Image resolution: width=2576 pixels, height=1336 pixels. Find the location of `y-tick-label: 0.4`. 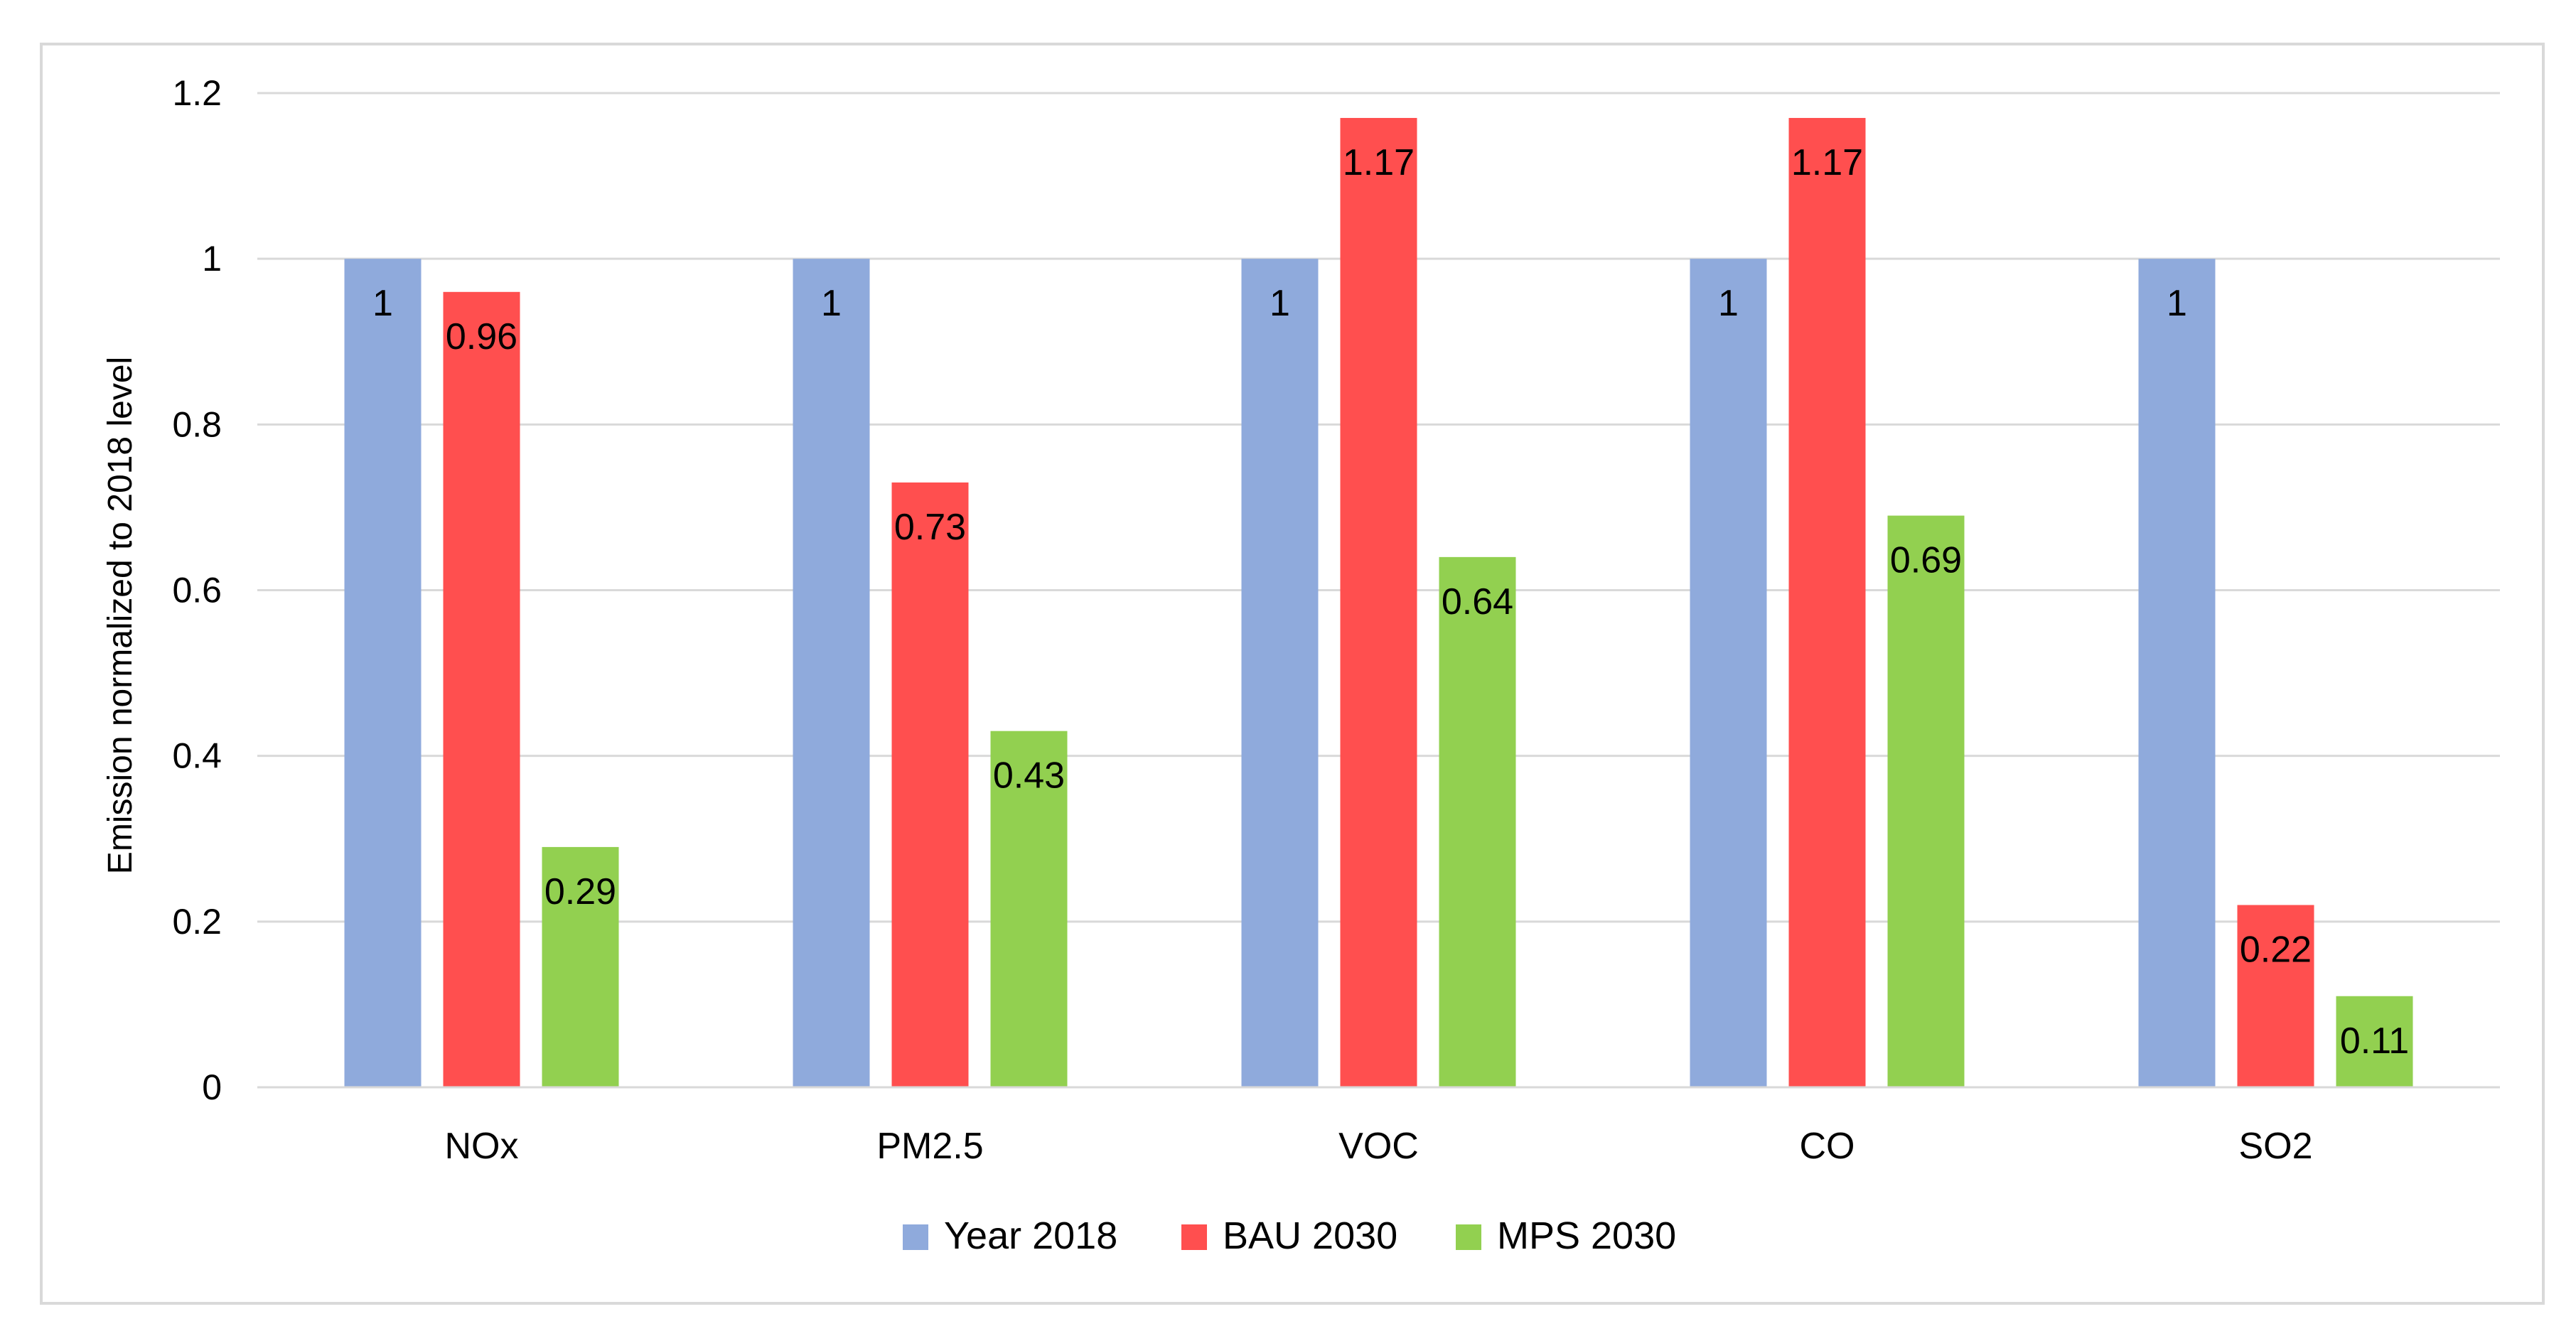

y-tick-label: 0.4 is located at coordinates (197, 756).